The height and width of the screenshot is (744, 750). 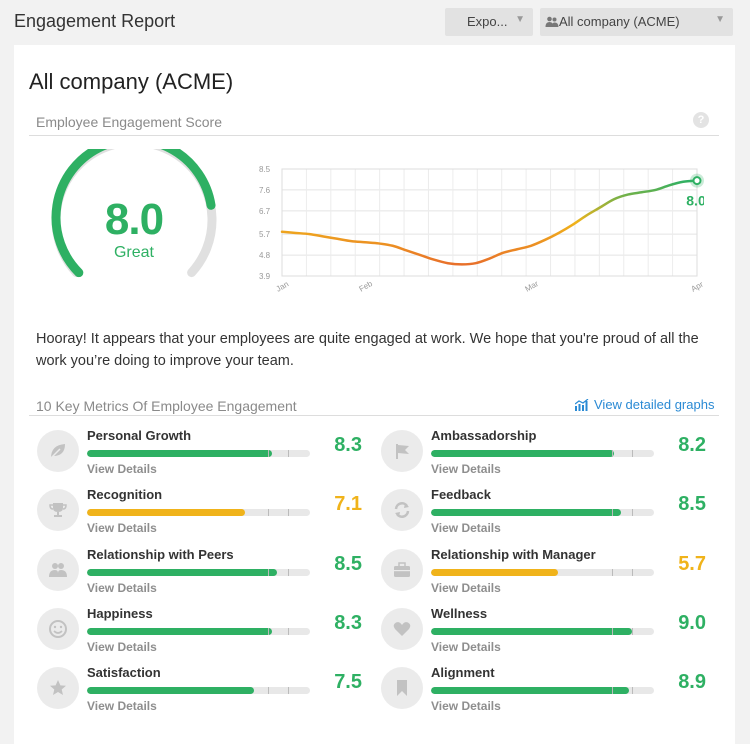 I want to click on y-tick-label: 8.5, so click(x=265, y=169).